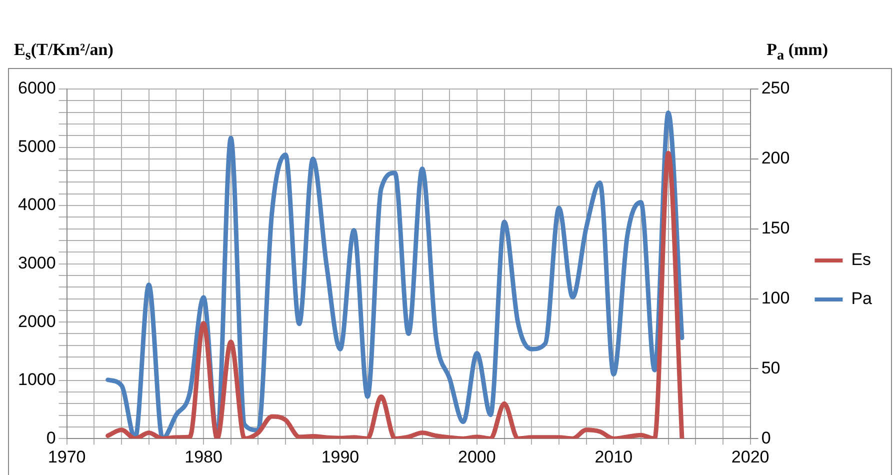 Image resolution: width=894 pixels, height=475 pixels. I want to click on y2-tick-label: 150, so click(775, 228).